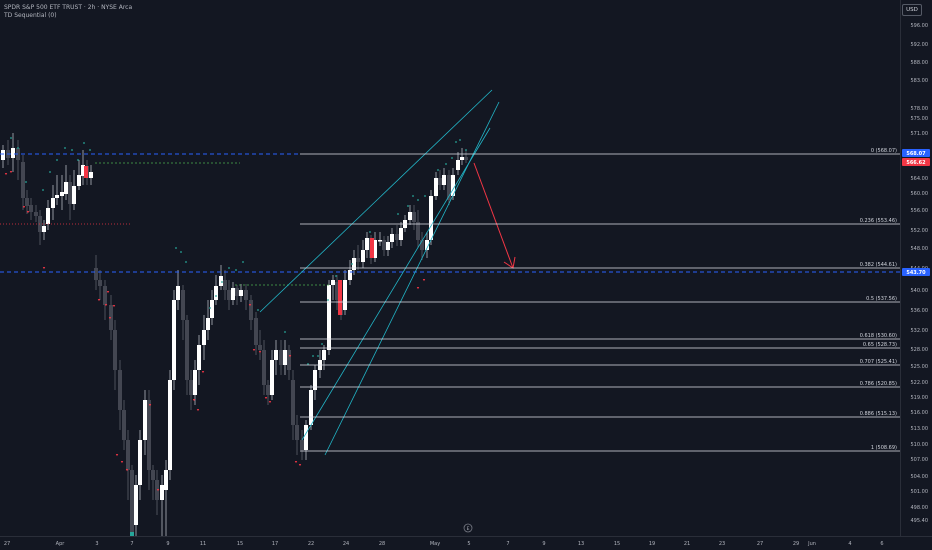 Image resolution: width=932 pixels, height=550 pixels. I want to click on price-tick-label: 556.00, so click(920, 211).